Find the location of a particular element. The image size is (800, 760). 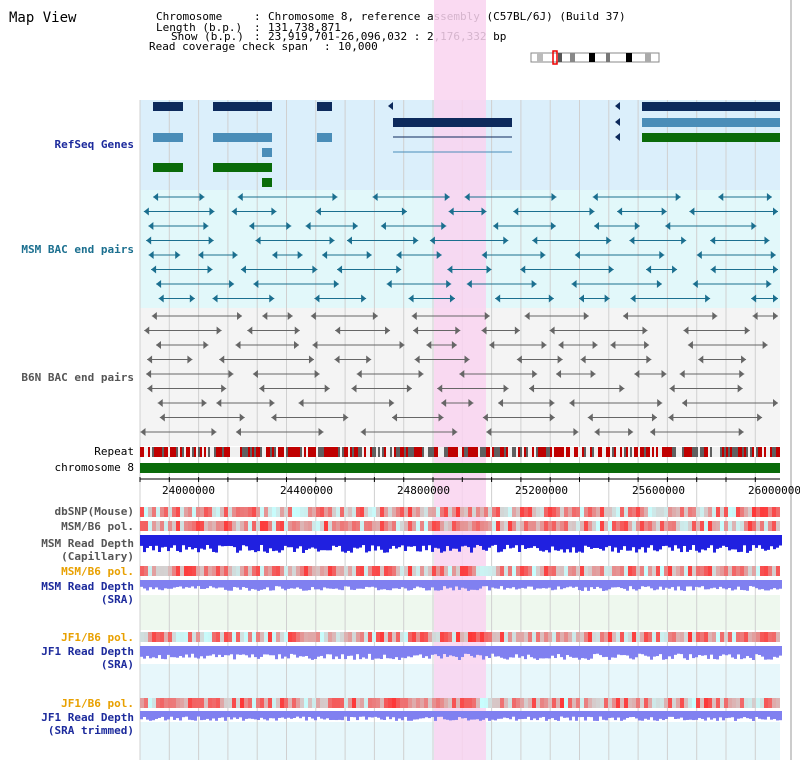

refseq-genes is located at coordinates (466, 144).